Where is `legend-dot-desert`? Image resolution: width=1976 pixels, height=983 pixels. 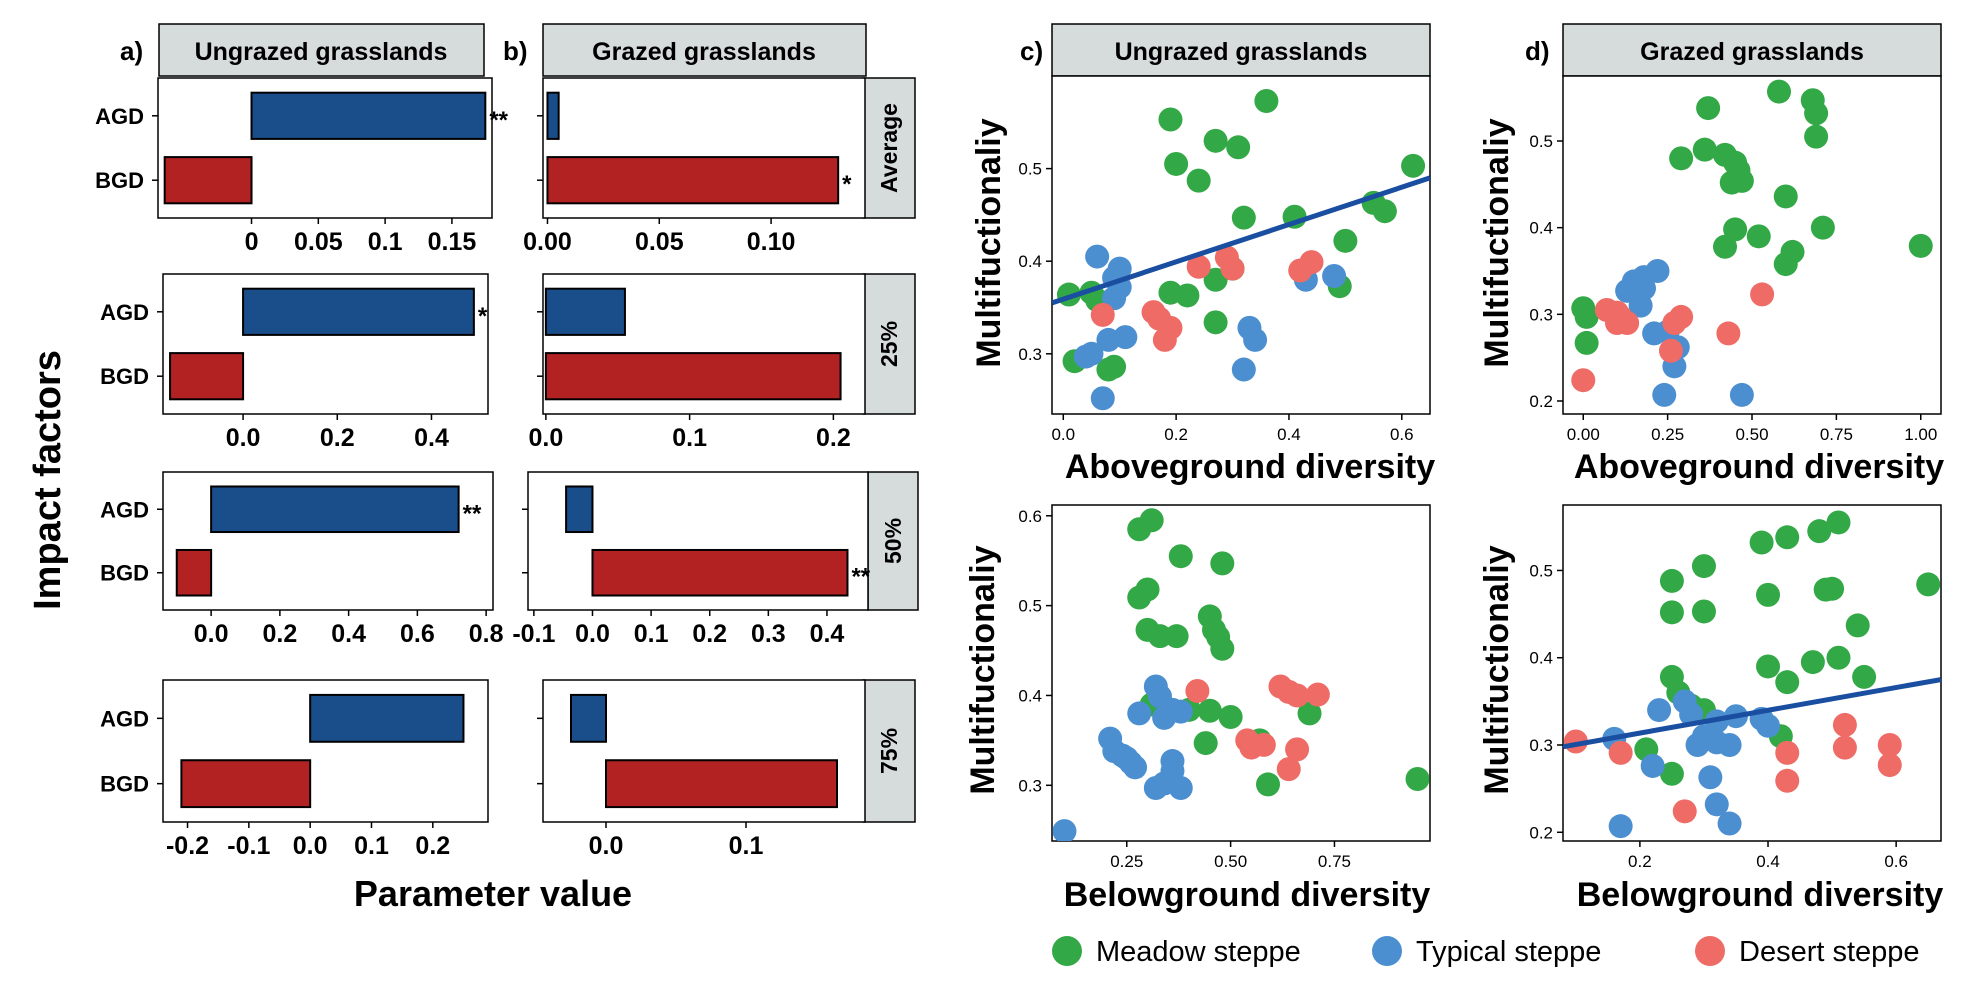 legend-dot-desert is located at coordinates (1710, 951).